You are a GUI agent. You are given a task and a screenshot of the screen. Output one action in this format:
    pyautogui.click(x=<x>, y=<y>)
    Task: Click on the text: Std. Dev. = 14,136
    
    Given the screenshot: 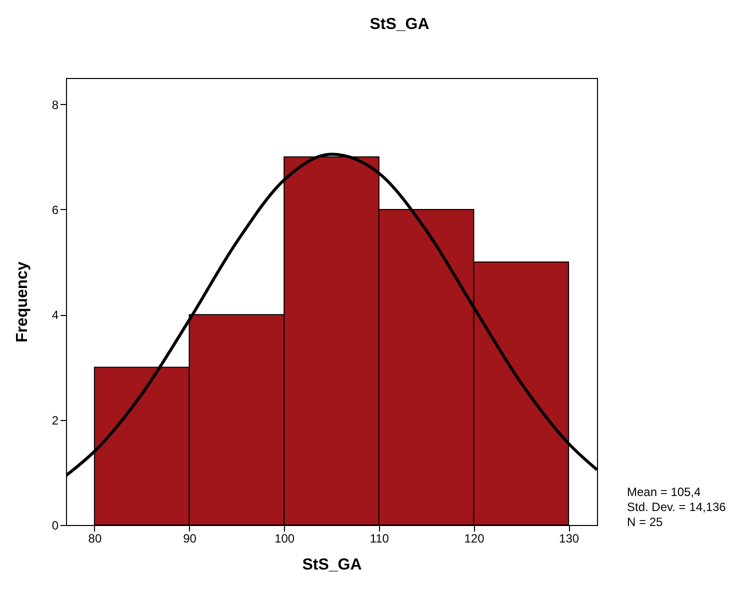 What is the action you would take?
    pyautogui.click(x=676, y=507)
    